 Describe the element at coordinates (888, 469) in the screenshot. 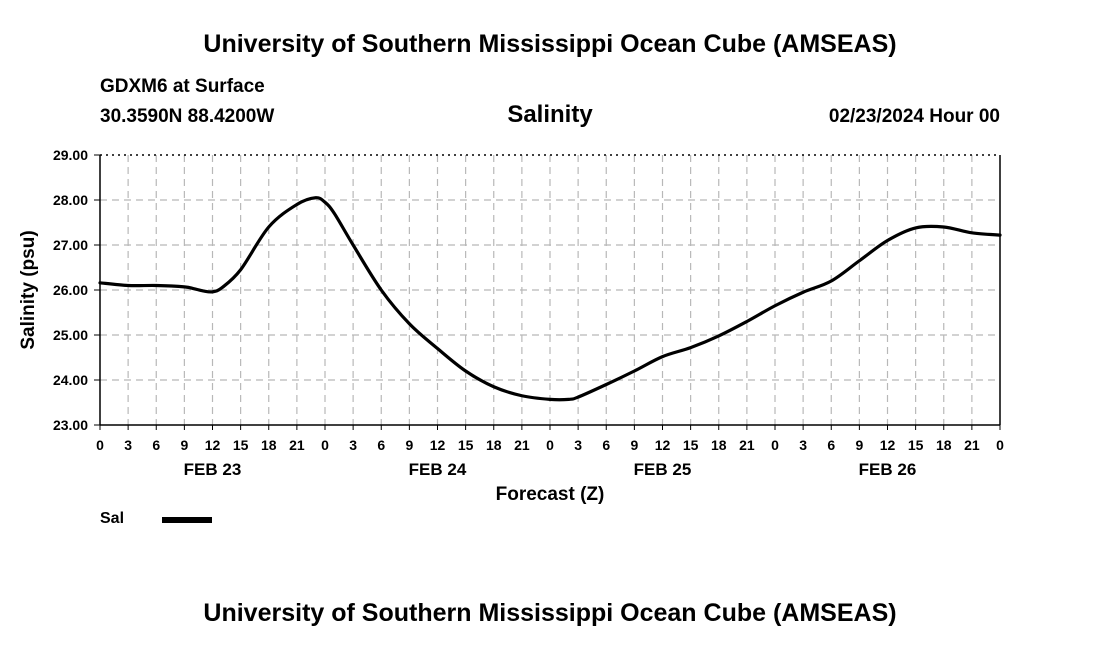

I see `day-label: FEB 26` at that location.